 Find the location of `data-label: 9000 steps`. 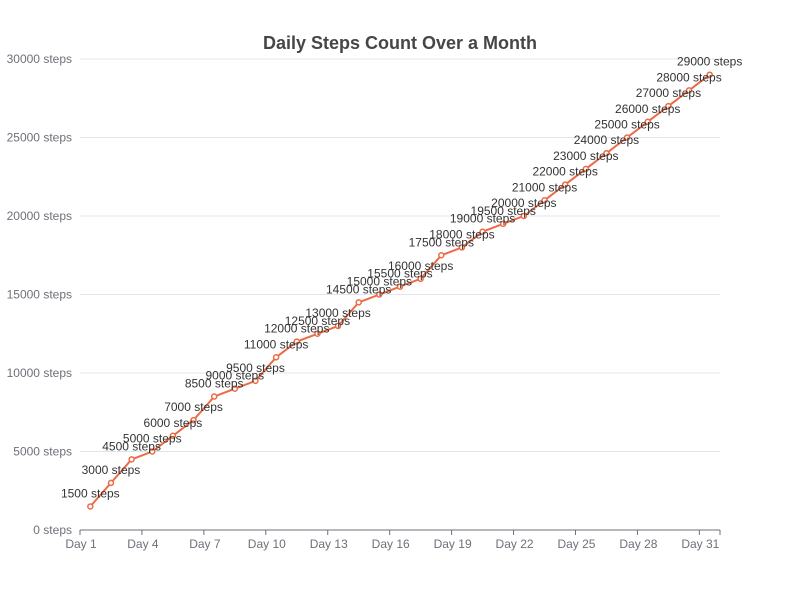

data-label: 9000 steps is located at coordinates (234, 376).